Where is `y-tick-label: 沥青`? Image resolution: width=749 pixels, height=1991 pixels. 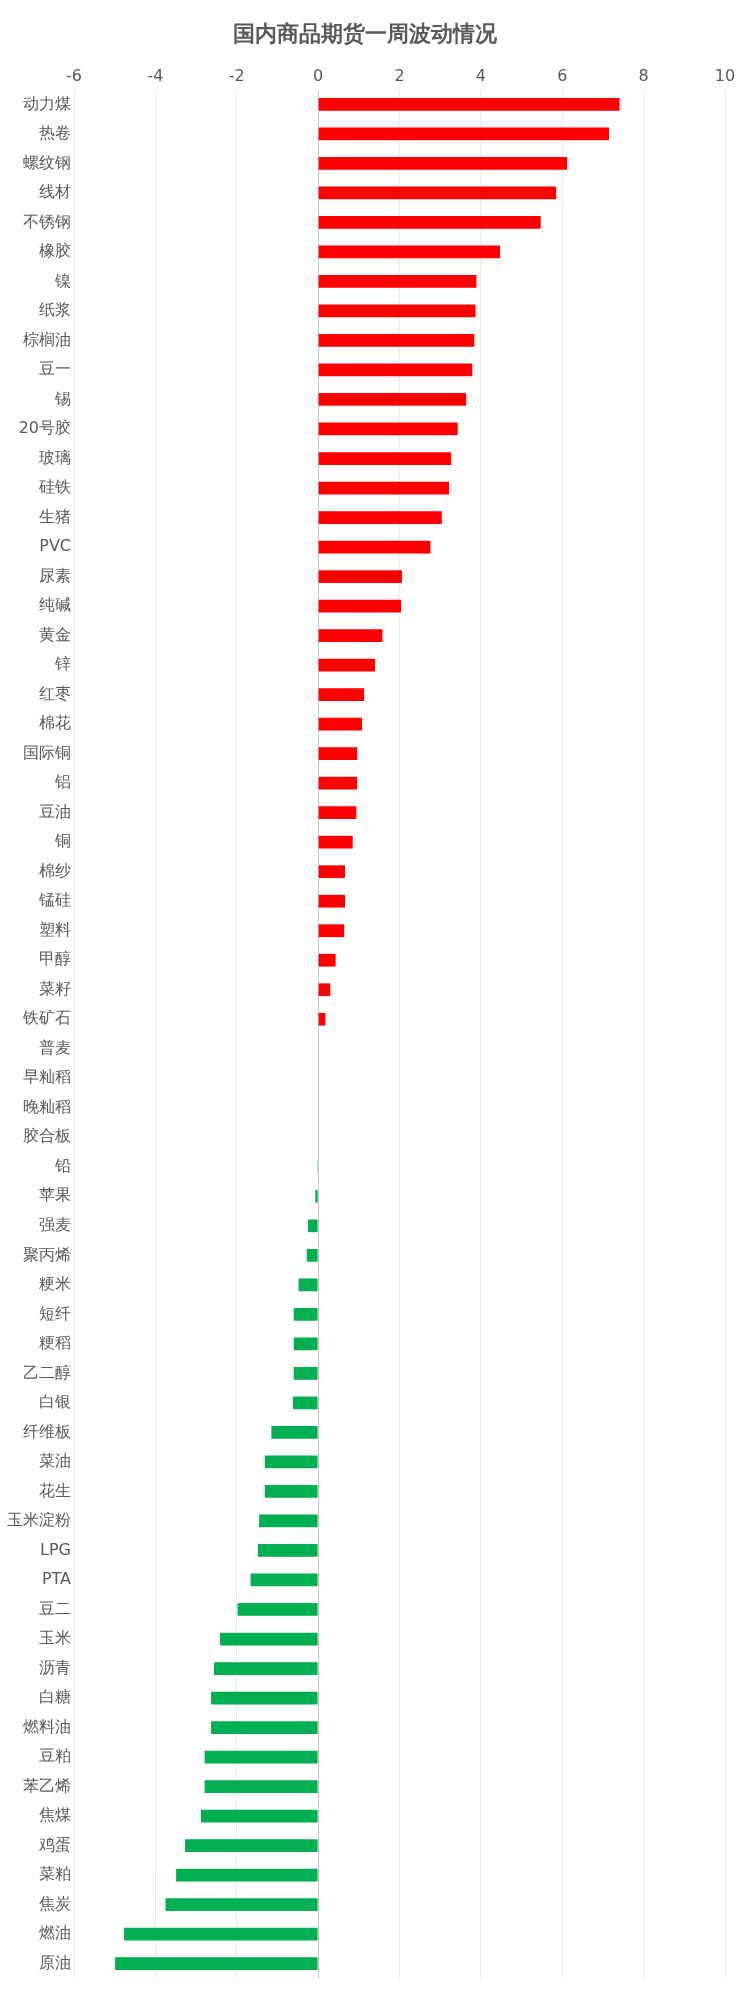
y-tick-label: 沥青 is located at coordinates (55, 1667).